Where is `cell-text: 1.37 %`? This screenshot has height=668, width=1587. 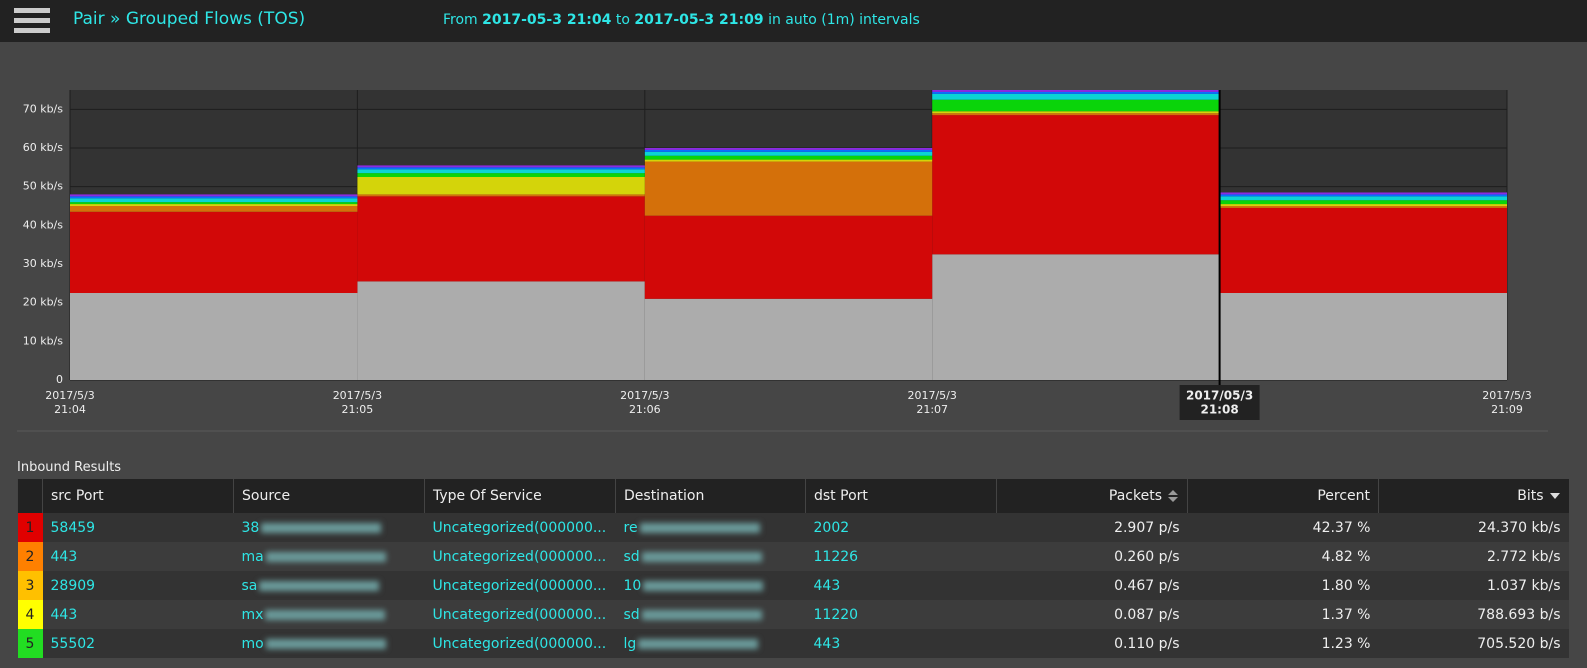 cell-text: 1.37 % is located at coordinates (1346, 614).